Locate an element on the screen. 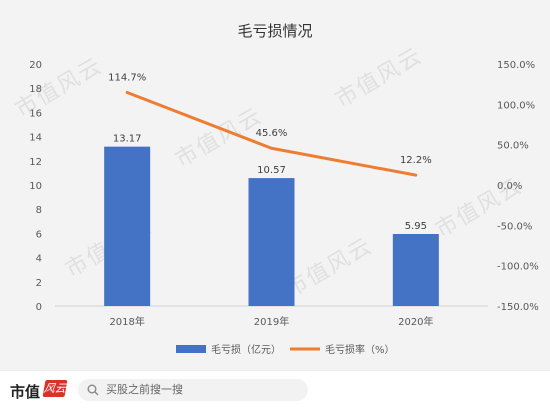 This screenshot has width=550, height=409. y-left-tick-label: 8 is located at coordinates (39, 210).